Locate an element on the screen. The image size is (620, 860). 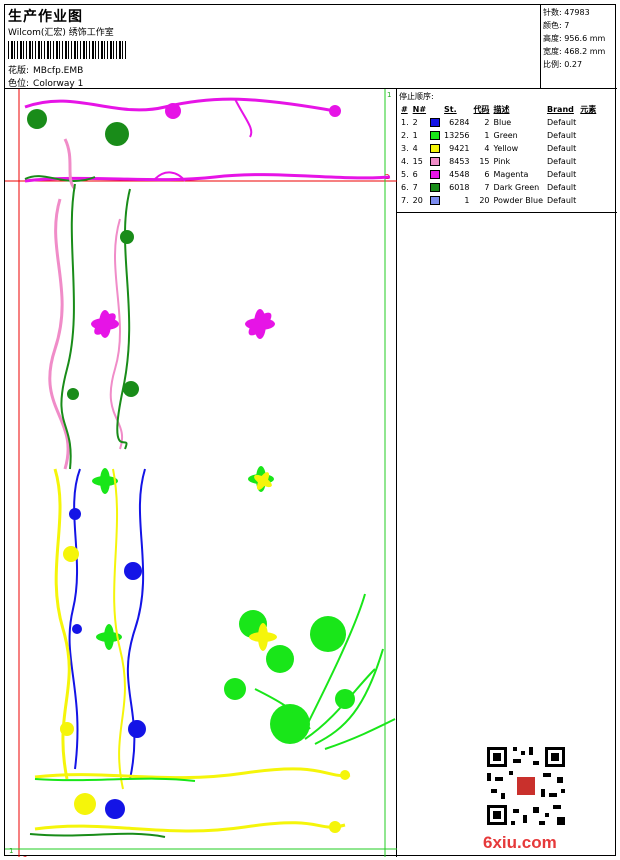
stop-sequence-title: 停止顺序: is located at coordinates (416, 96).